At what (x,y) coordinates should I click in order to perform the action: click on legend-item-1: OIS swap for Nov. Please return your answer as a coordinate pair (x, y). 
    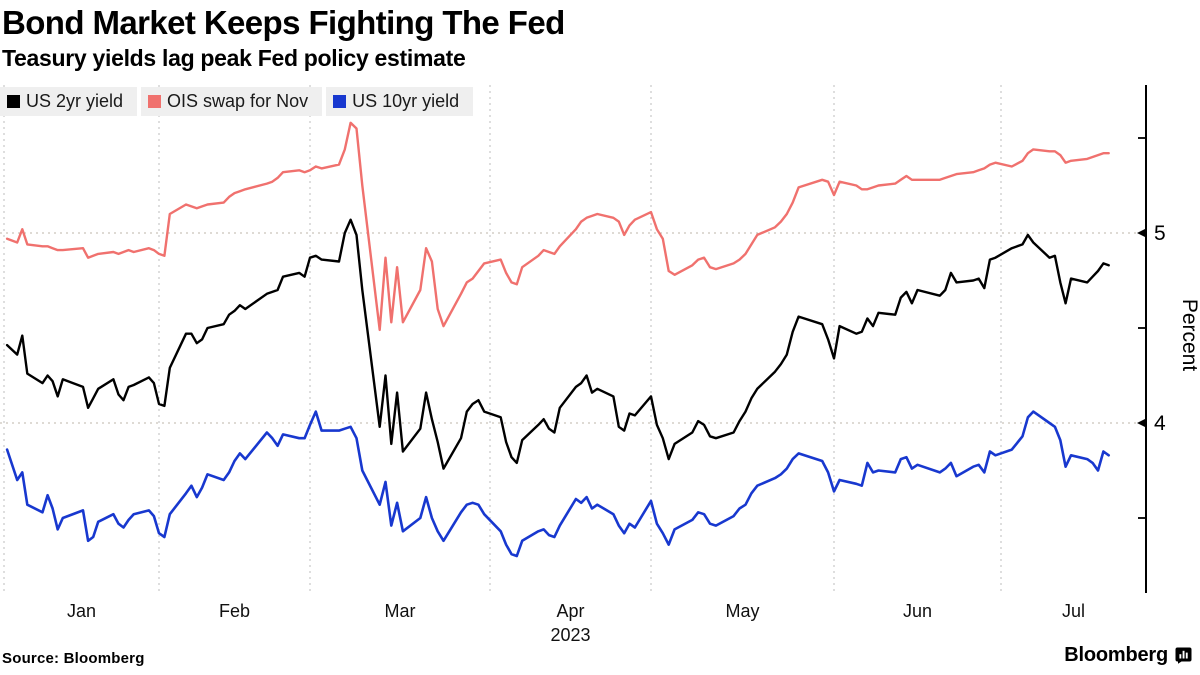
    Looking at the image, I should click on (232, 101).